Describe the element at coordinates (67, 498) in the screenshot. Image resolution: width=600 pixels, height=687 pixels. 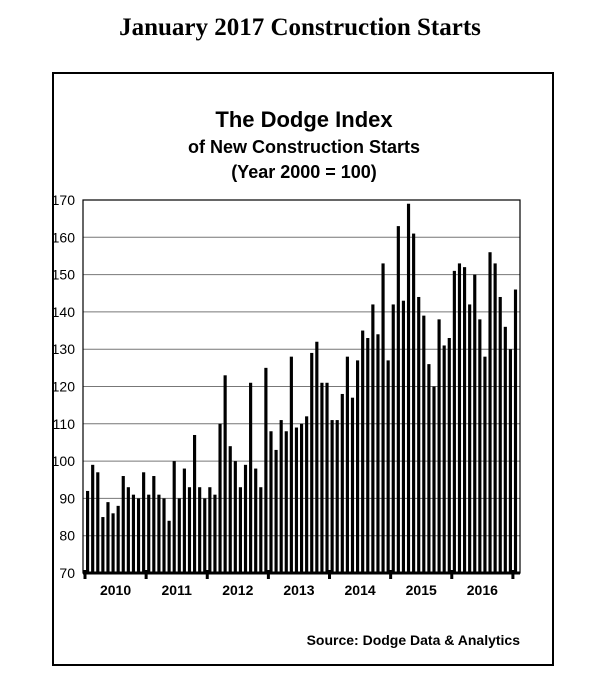
I see `y-tick-label: 90` at that location.